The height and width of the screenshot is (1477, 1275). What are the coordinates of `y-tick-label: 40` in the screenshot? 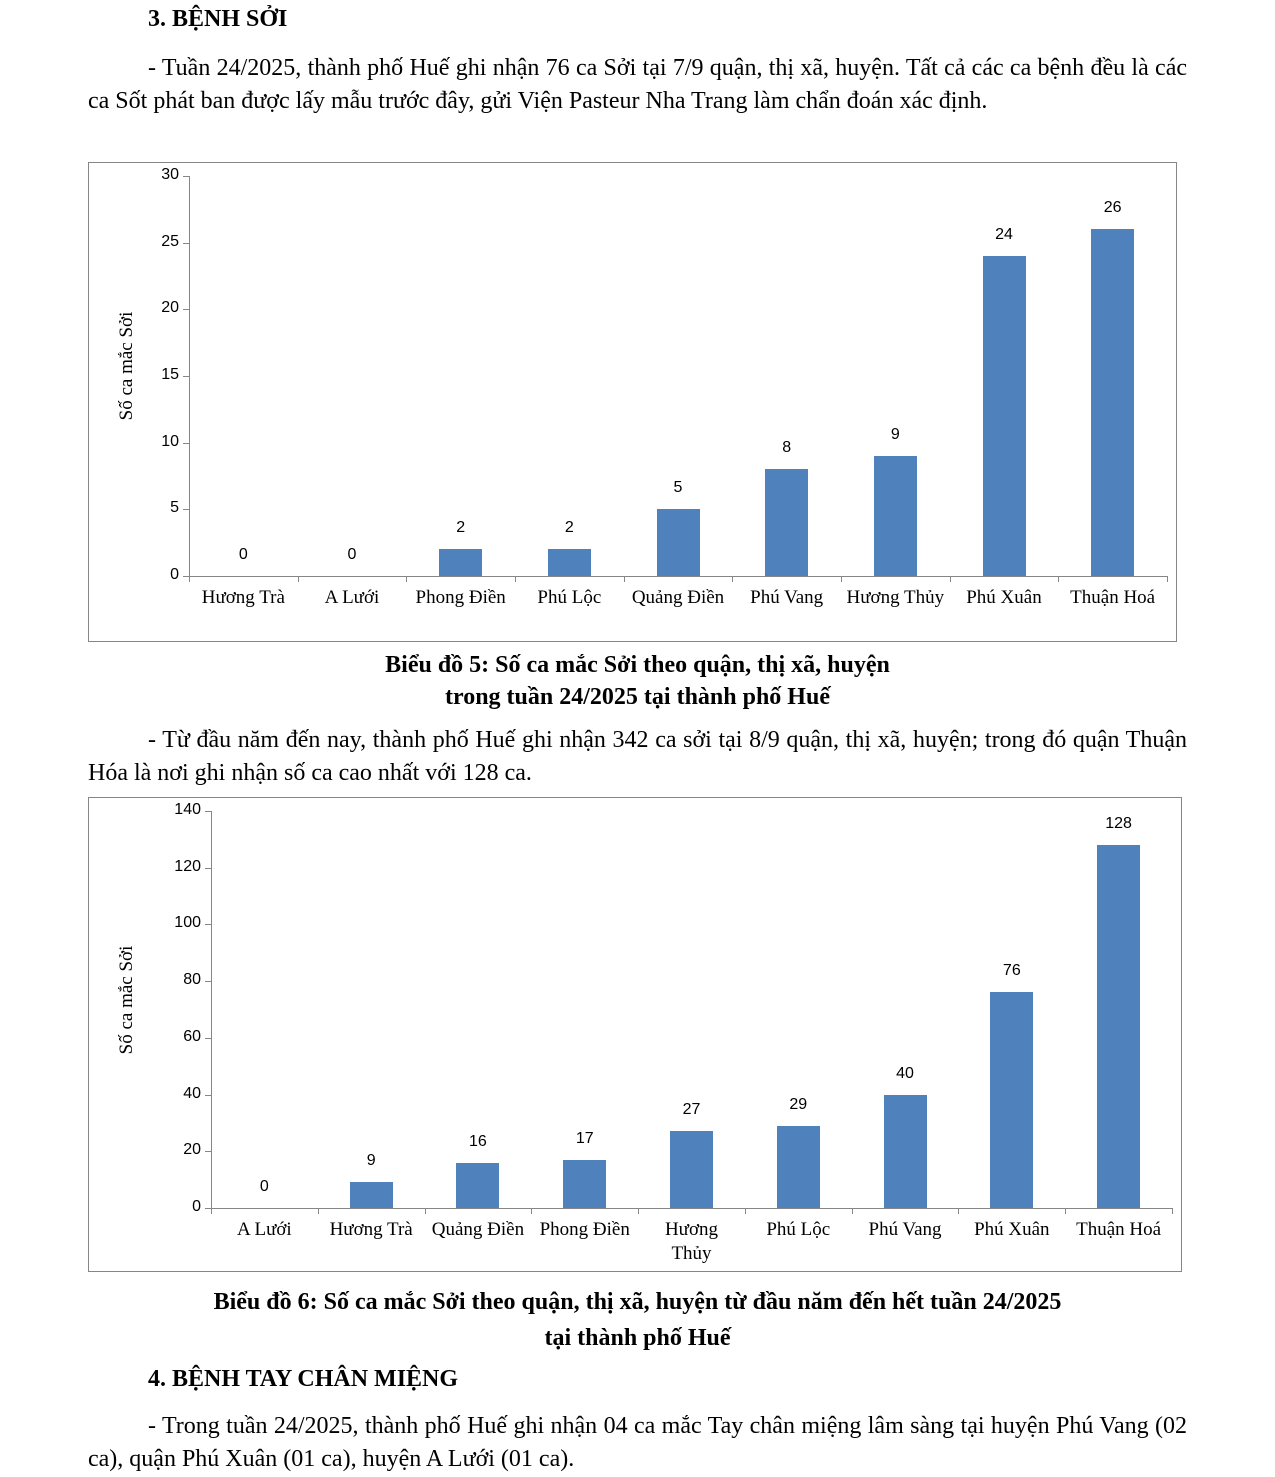 It's located at (192, 1093).